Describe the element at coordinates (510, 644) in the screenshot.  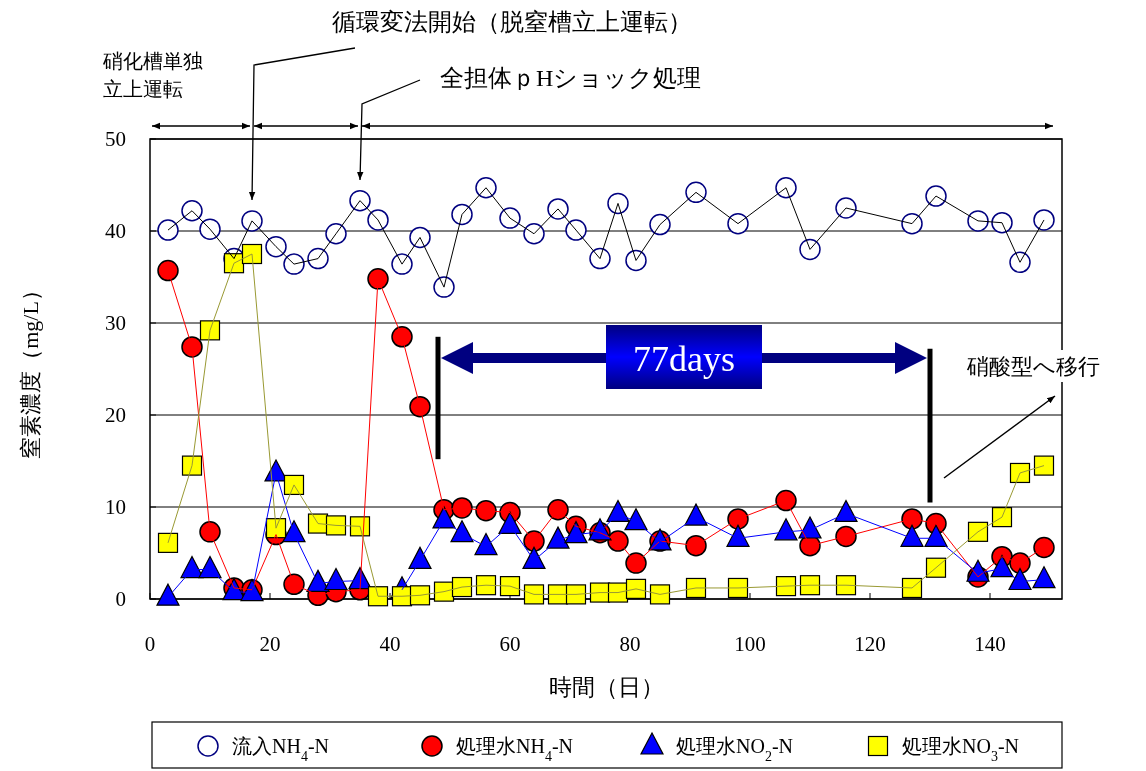
I see `x-tick-label: 60` at that location.